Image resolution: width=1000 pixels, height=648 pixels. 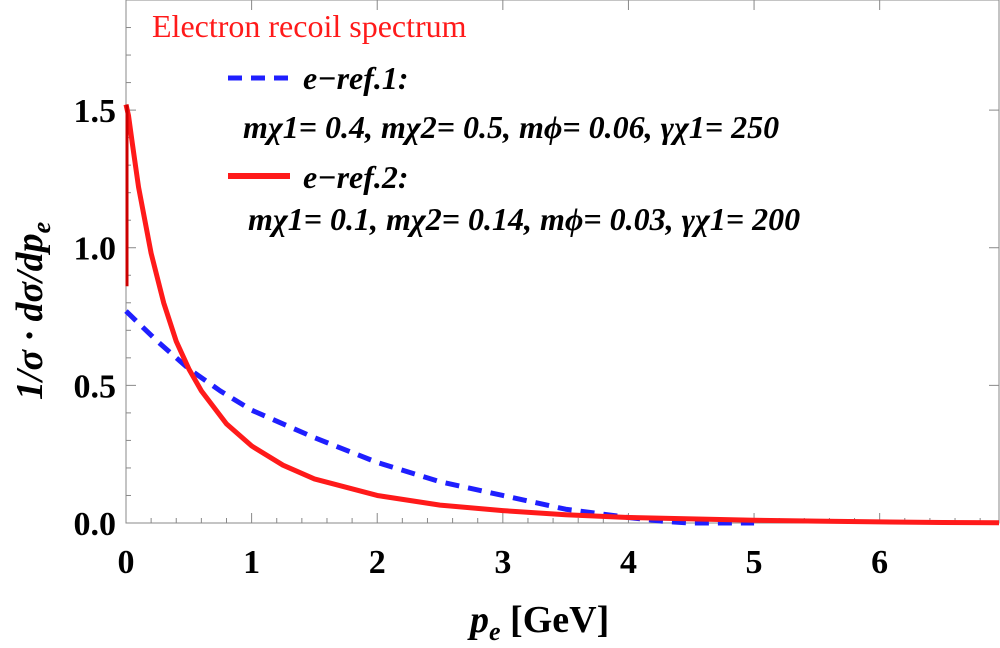 What do you see at coordinates (511, 127) in the screenshot?
I see `legend-params-ref1: mχ1= 0.4, mχ2= 0.5, mϕ= 0.06, γχ1= 250` at bounding box center [511, 127].